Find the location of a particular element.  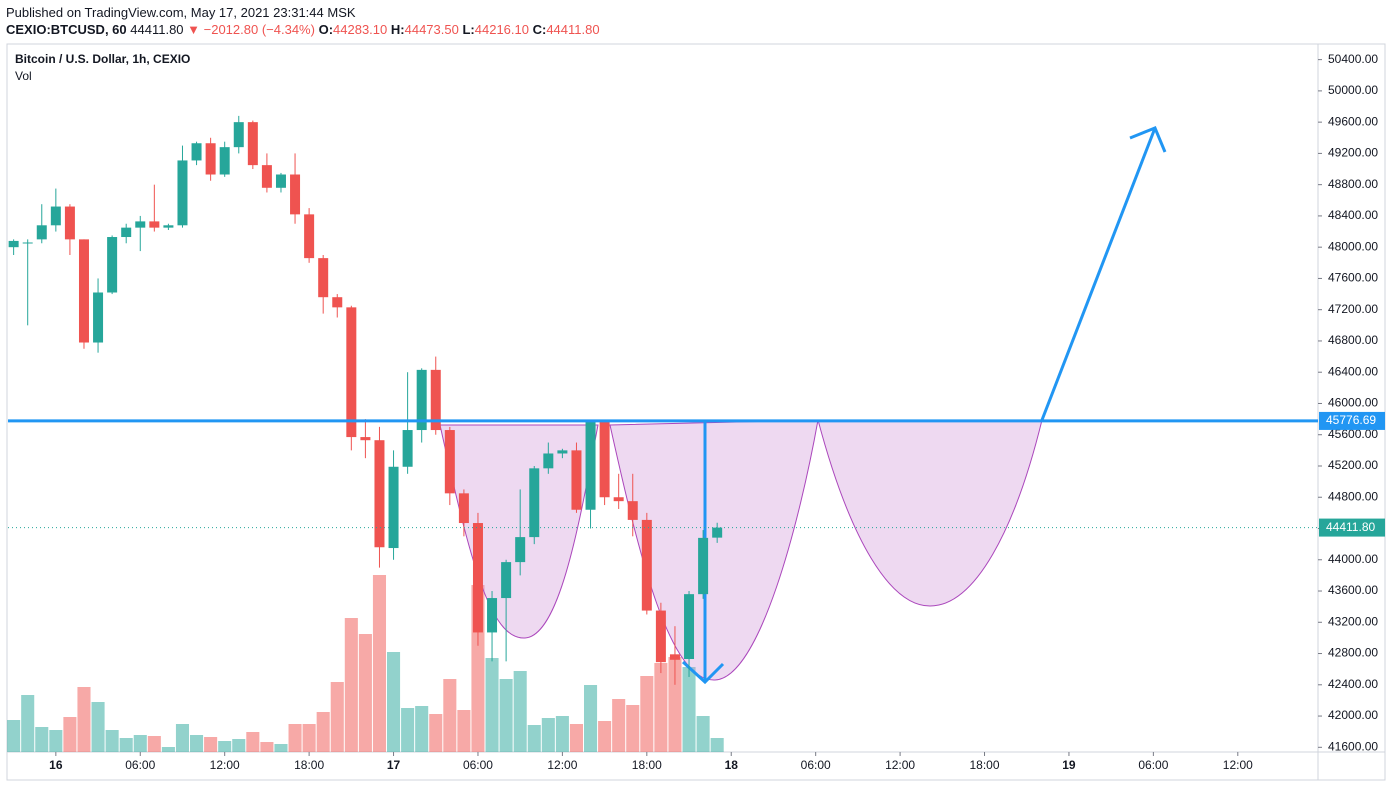

volume-label: Vol is located at coordinates (23, 76).